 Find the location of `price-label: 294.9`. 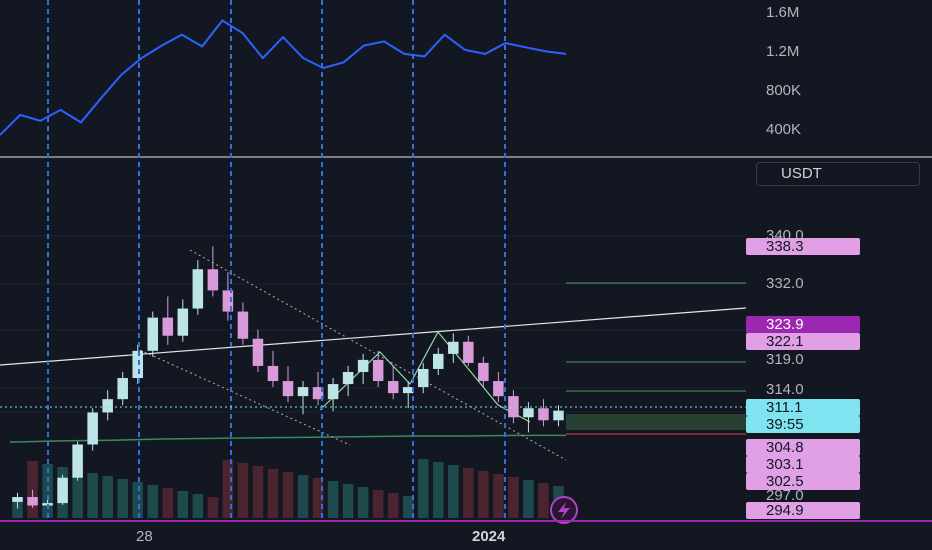

price-label: 294.9 is located at coordinates (803, 510).